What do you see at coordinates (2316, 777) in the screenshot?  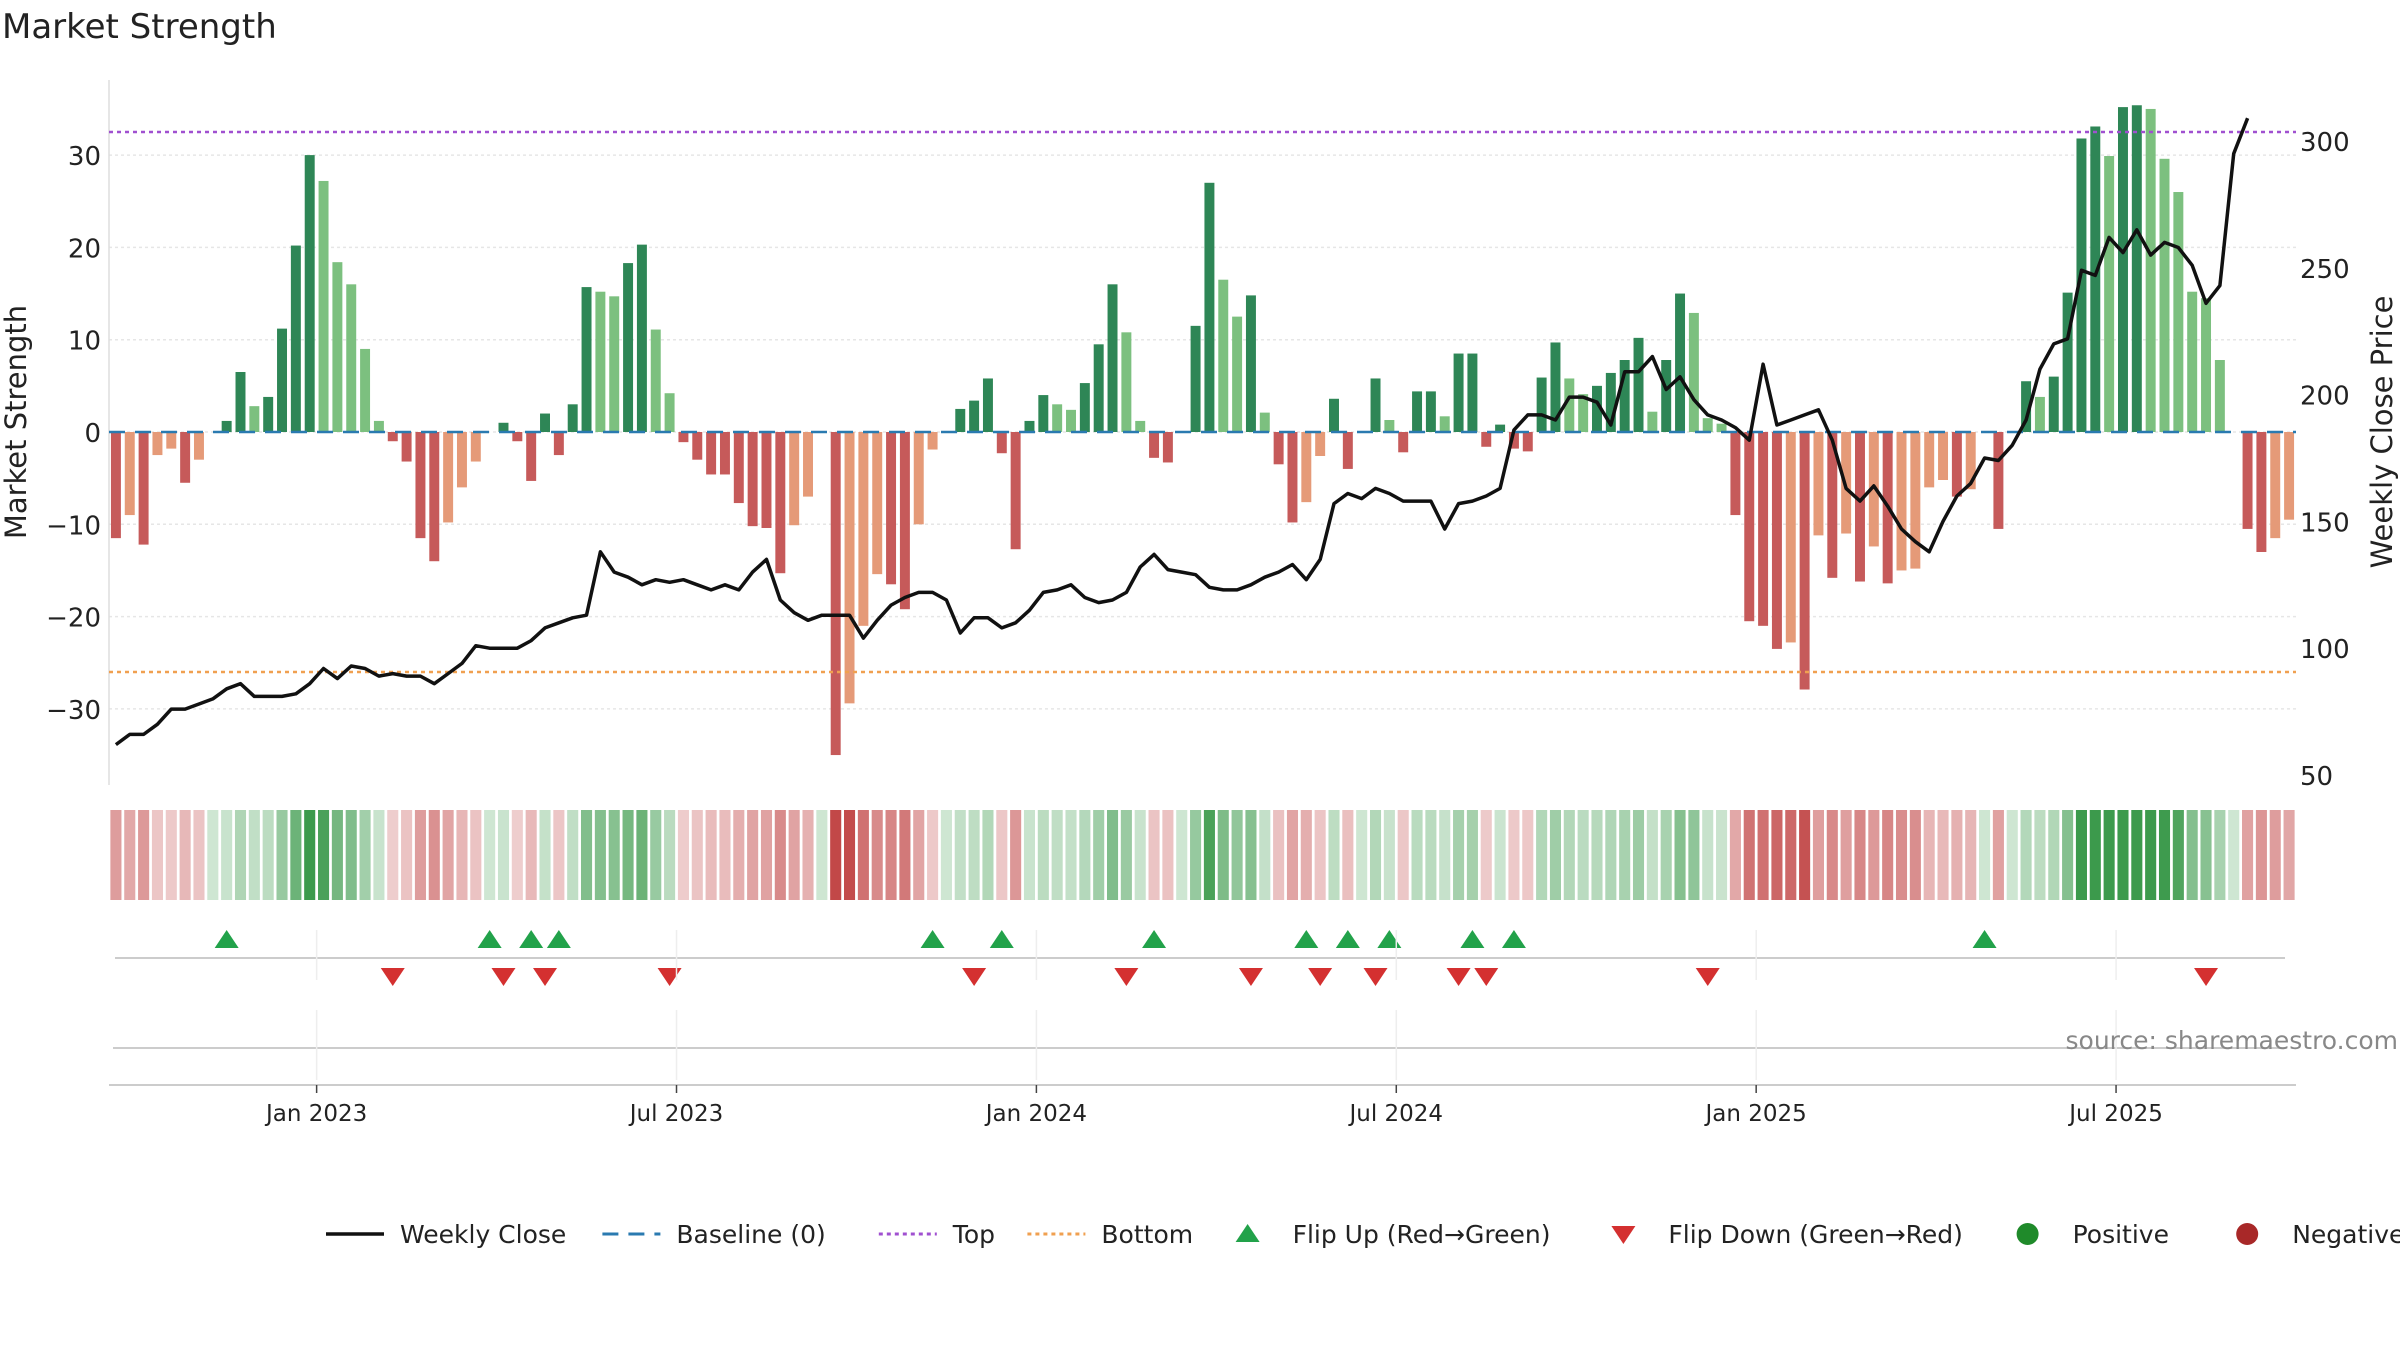 I see `y-right-tick-label: 50` at bounding box center [2316, 777].